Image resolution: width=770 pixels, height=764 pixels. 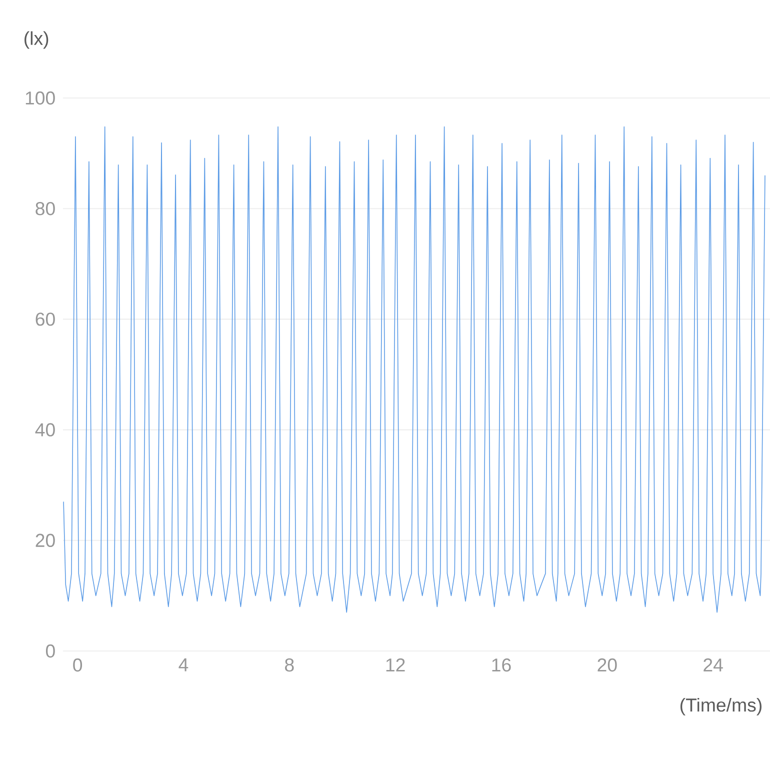 I want to click on y-tick-label: 80, so click(x=45, y=209).